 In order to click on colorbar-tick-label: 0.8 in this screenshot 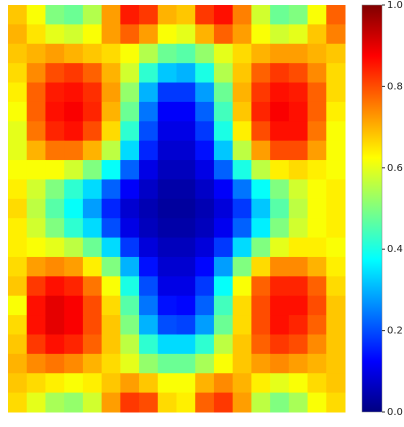, I will do `click(395, 86)`.